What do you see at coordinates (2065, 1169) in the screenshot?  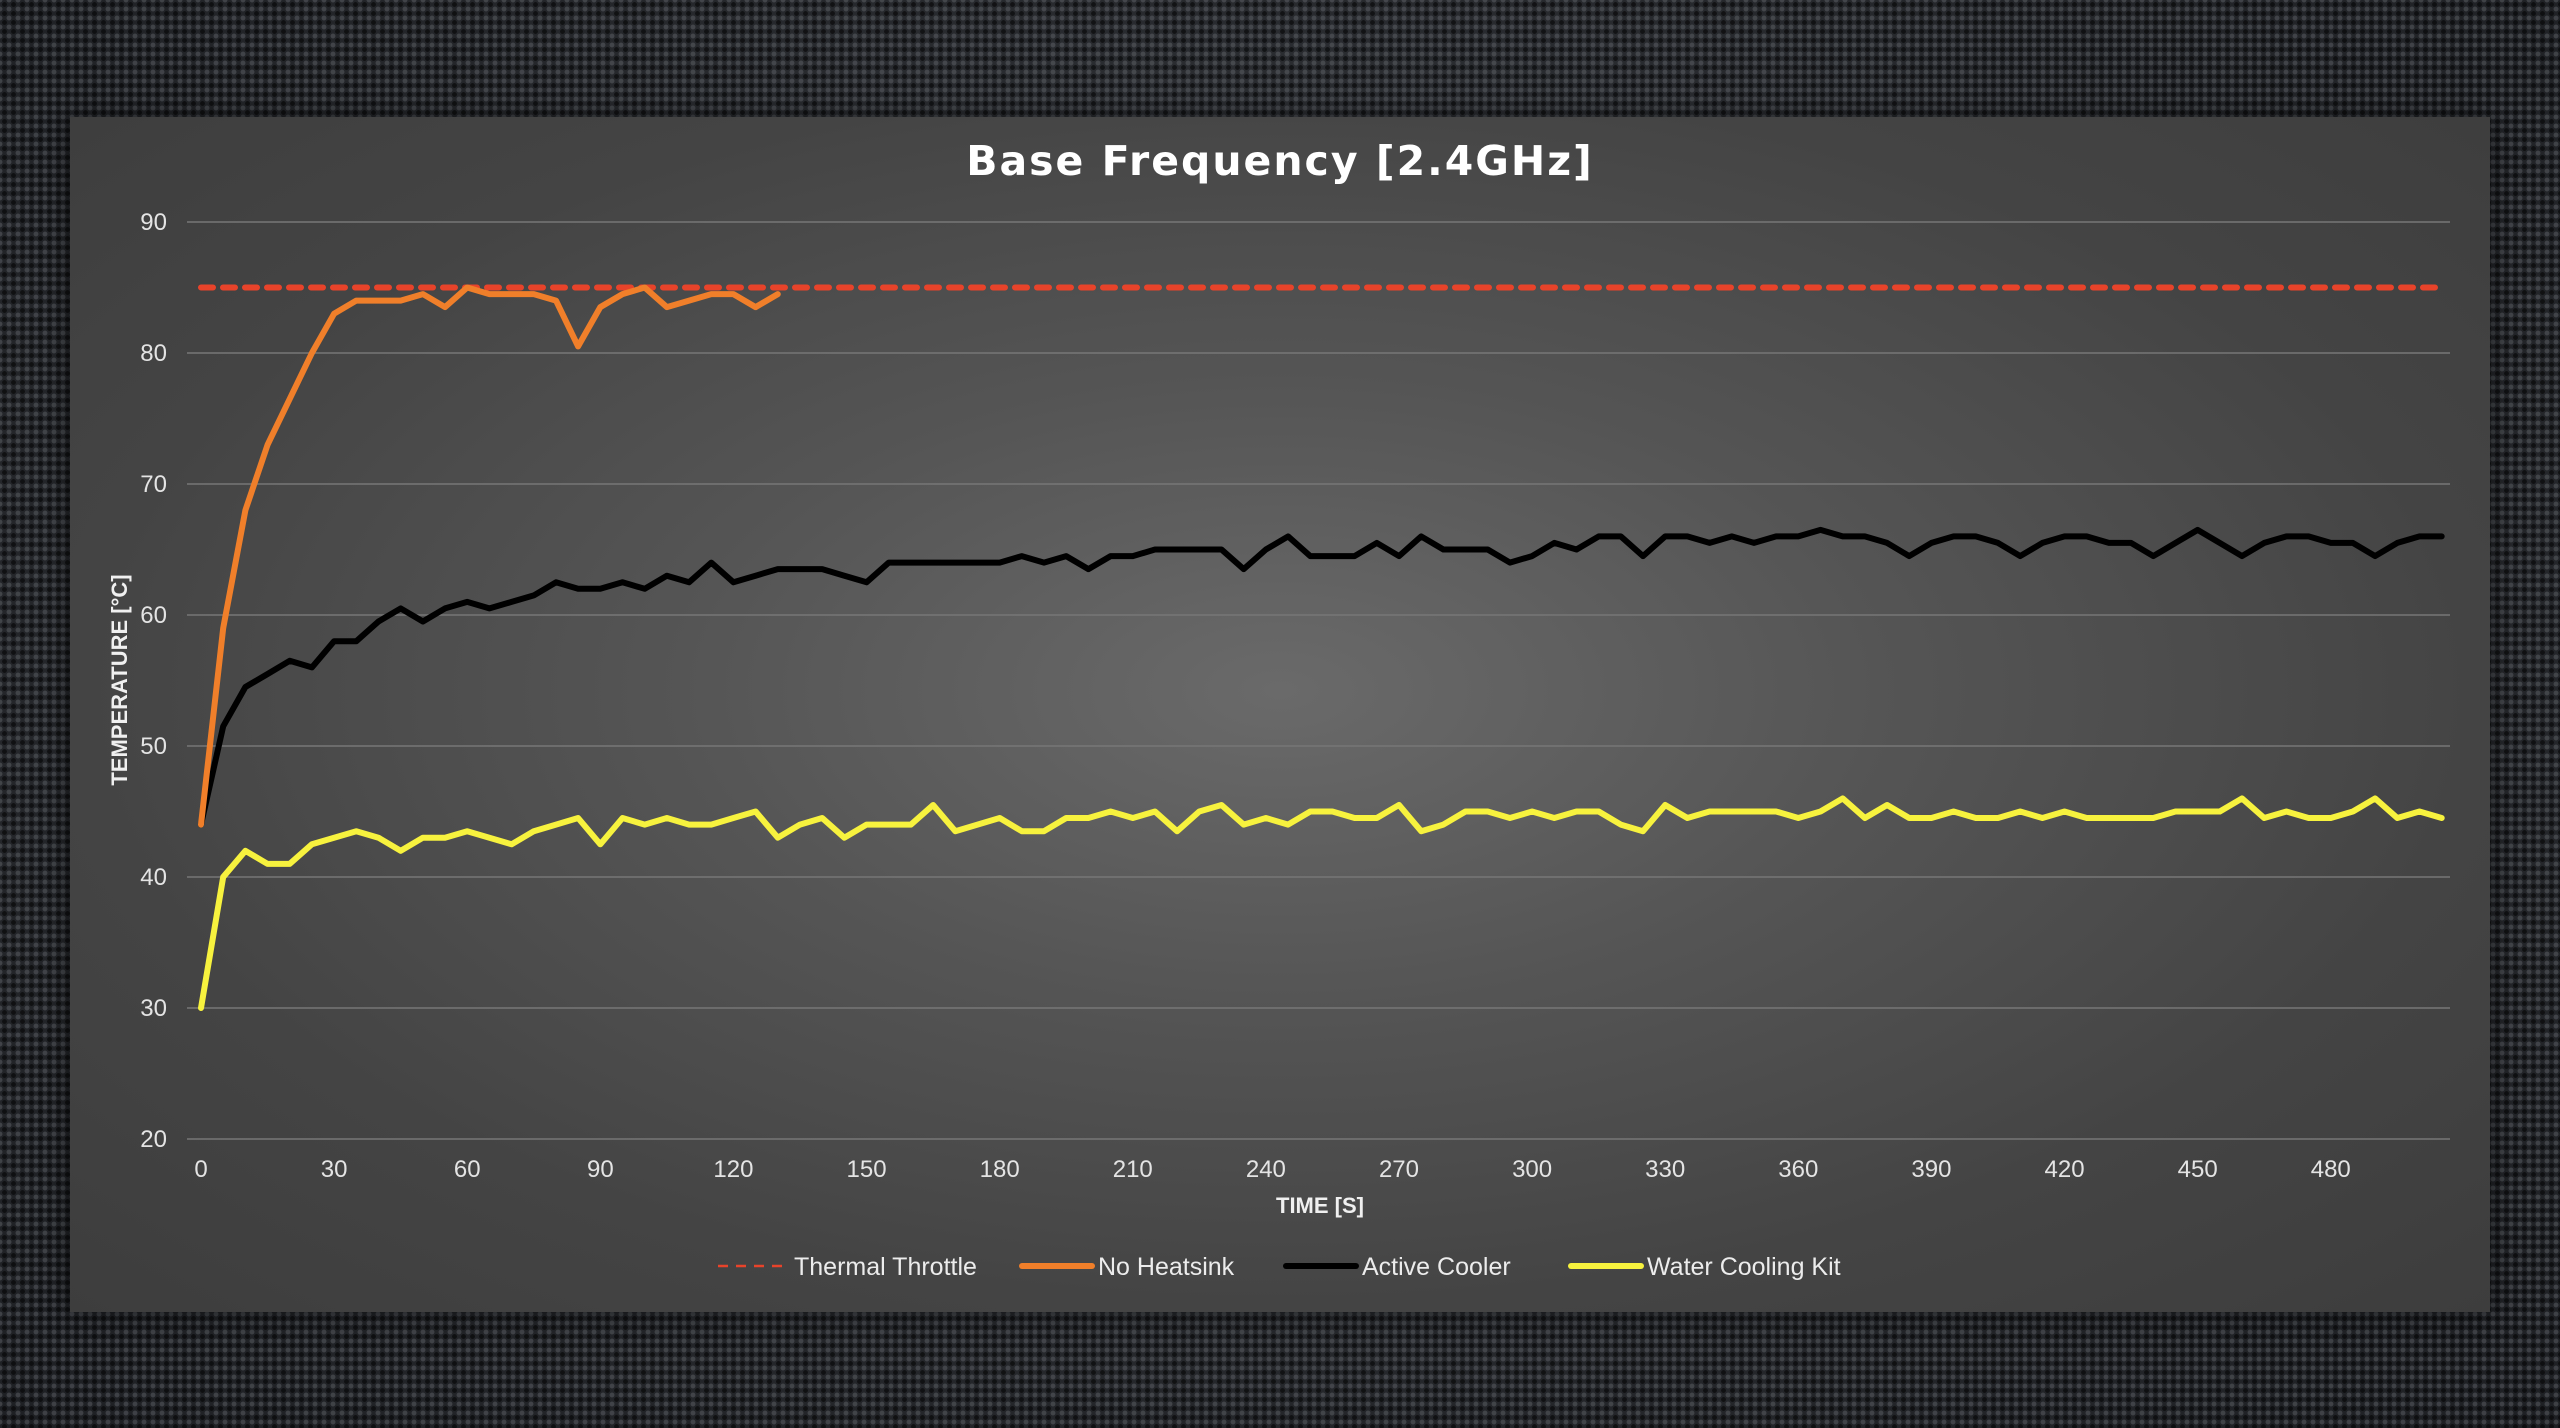 I see `x-tick-label: 420` at bounding box center [2065, 1169].